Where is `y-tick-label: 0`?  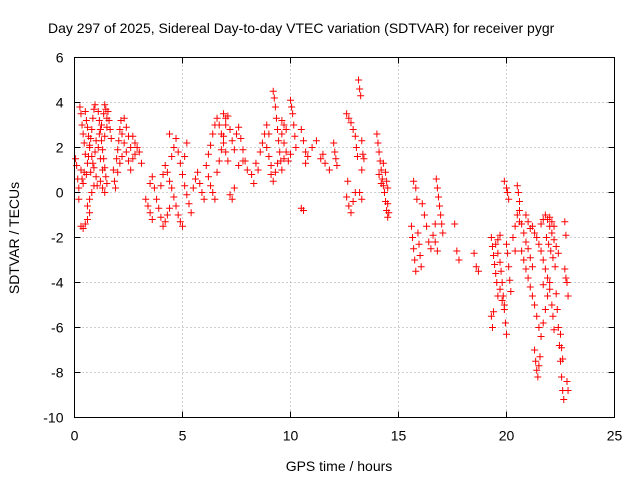 y-tick-label: 0 is located at coordinates (60, 193).